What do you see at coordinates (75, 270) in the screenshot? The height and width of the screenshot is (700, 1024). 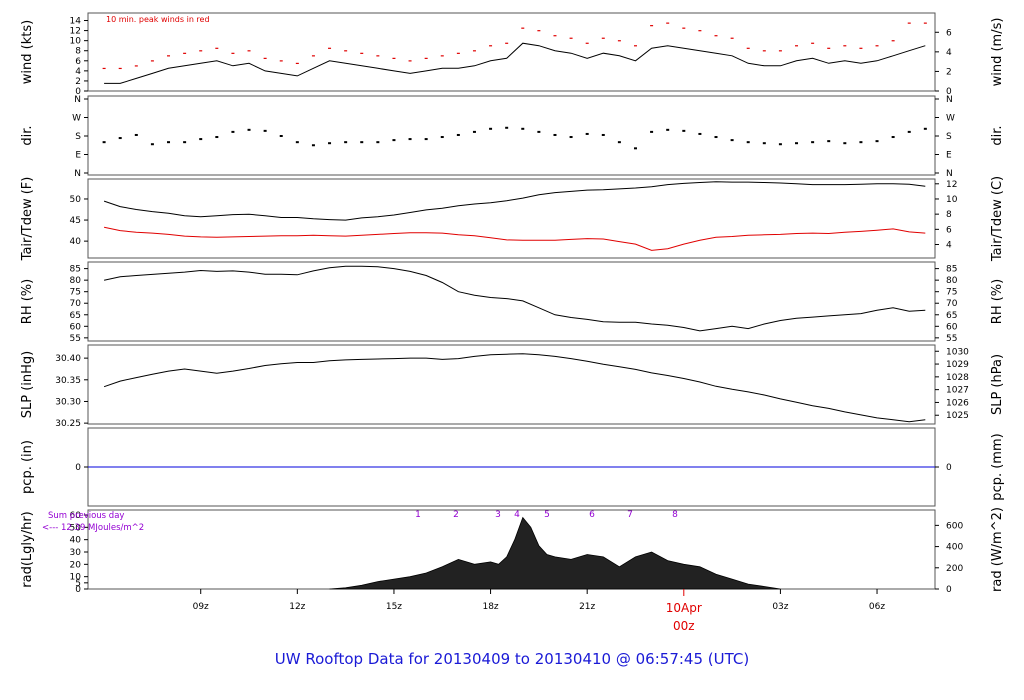 I see `y-tick-label-left: 85` at bounding box center [75, 270].